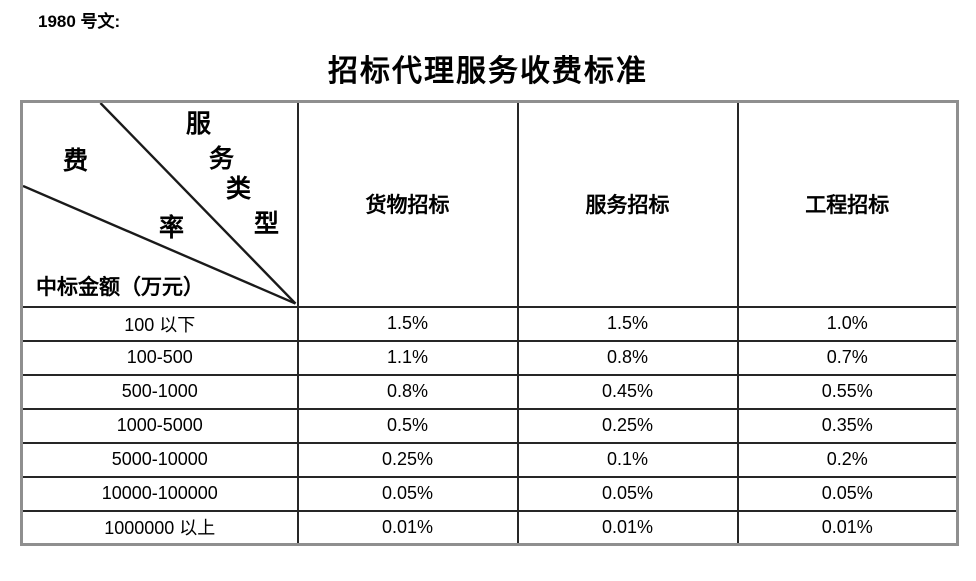 This screenshot has width=976, height=581. I want to click on table-row: 100-500 1.1% 0.8% 0.7%, so click(489, 357).